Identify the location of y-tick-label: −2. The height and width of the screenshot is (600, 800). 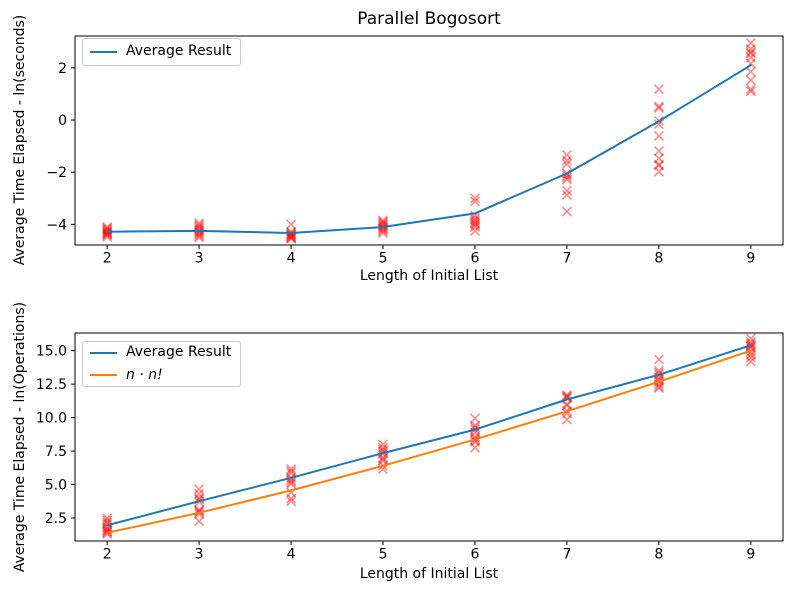
(56, 173).